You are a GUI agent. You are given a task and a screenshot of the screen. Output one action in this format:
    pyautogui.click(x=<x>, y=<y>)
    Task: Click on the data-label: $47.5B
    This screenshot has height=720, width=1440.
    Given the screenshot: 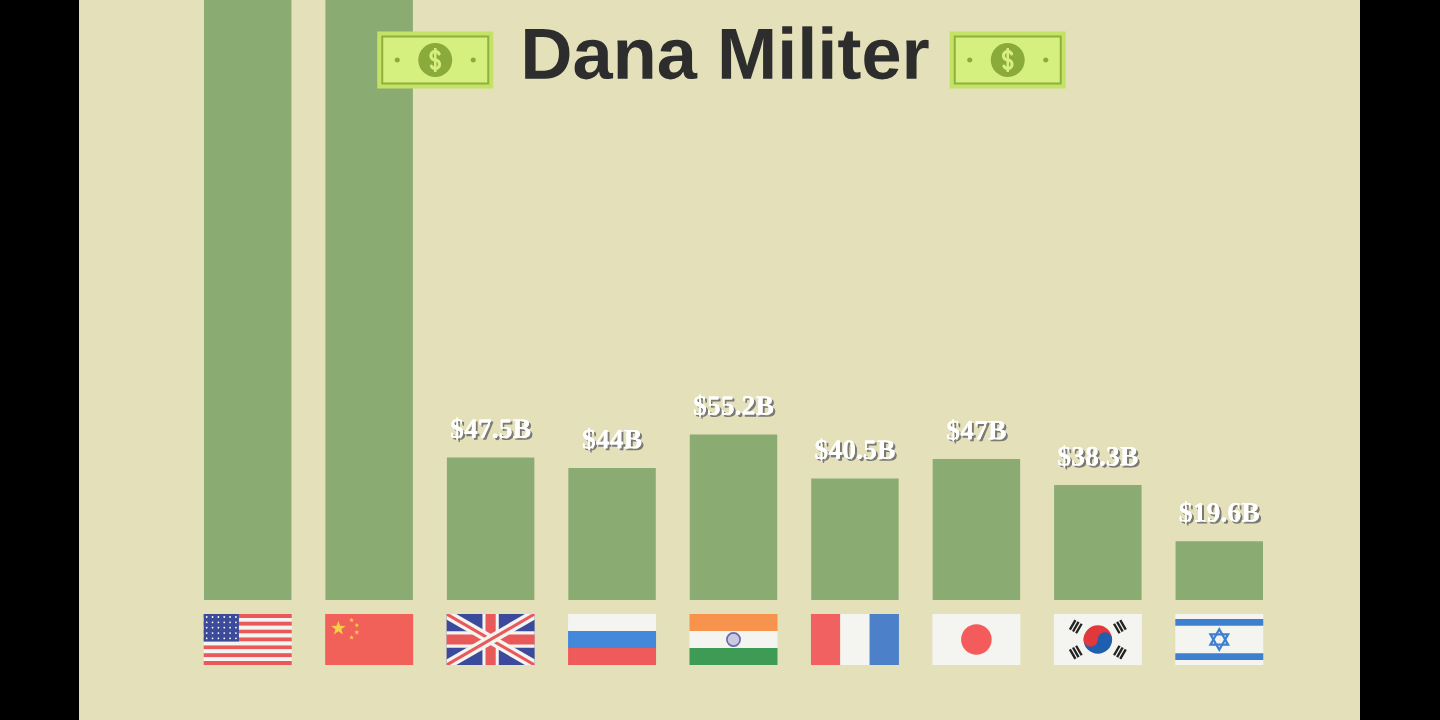 What is the action you would take?
    pyautogui.click(x=492, y=429)
    